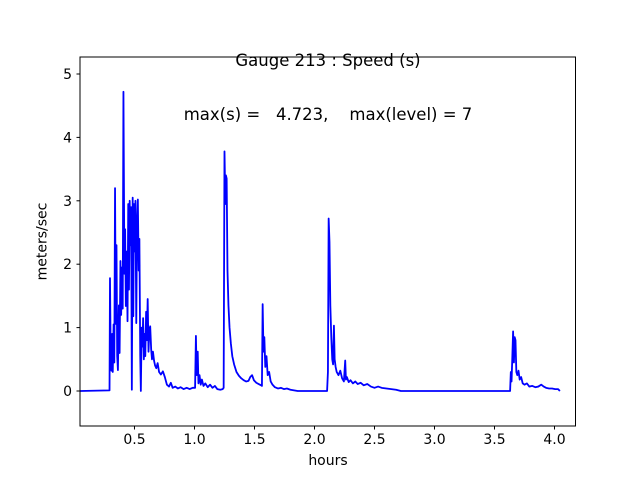 The image size is (640, 480). I want to click on x-tick-label: 3.0, so click(434, 440).